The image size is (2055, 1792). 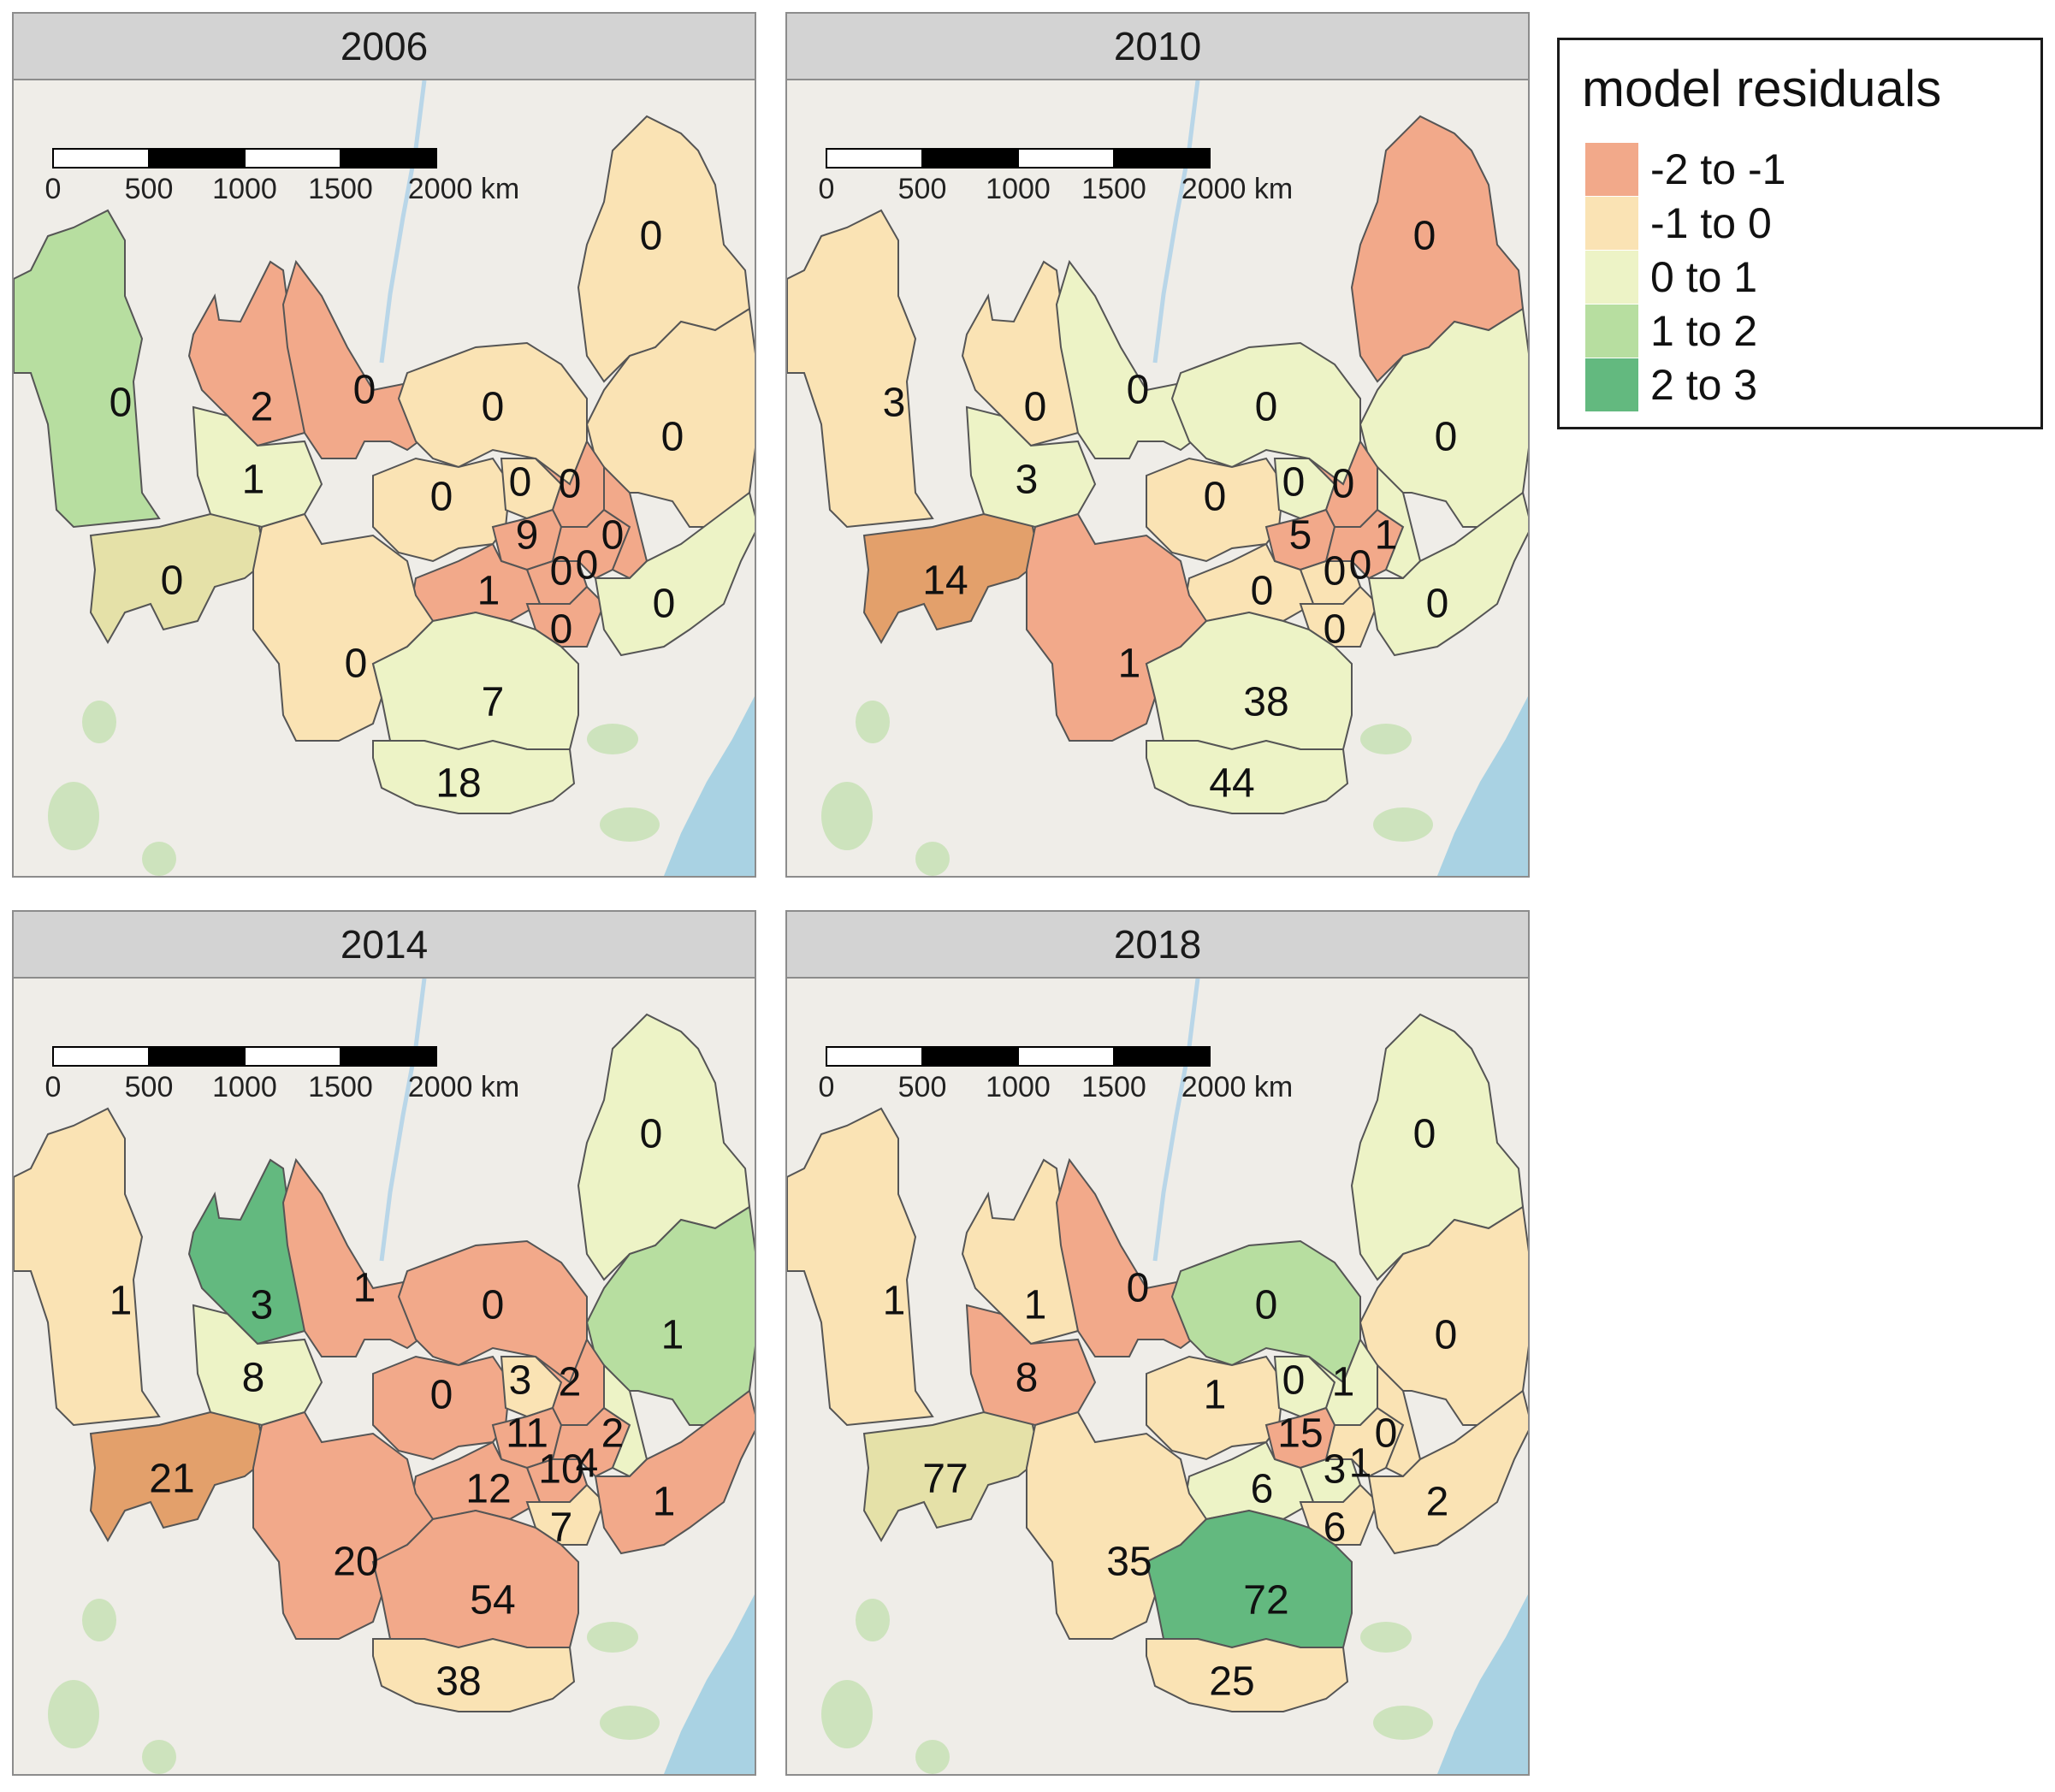 What do you see at coordinates (1157, 945) in the screenshot?
I see `panel-title: 2018` at bounding box center [1157, 945].